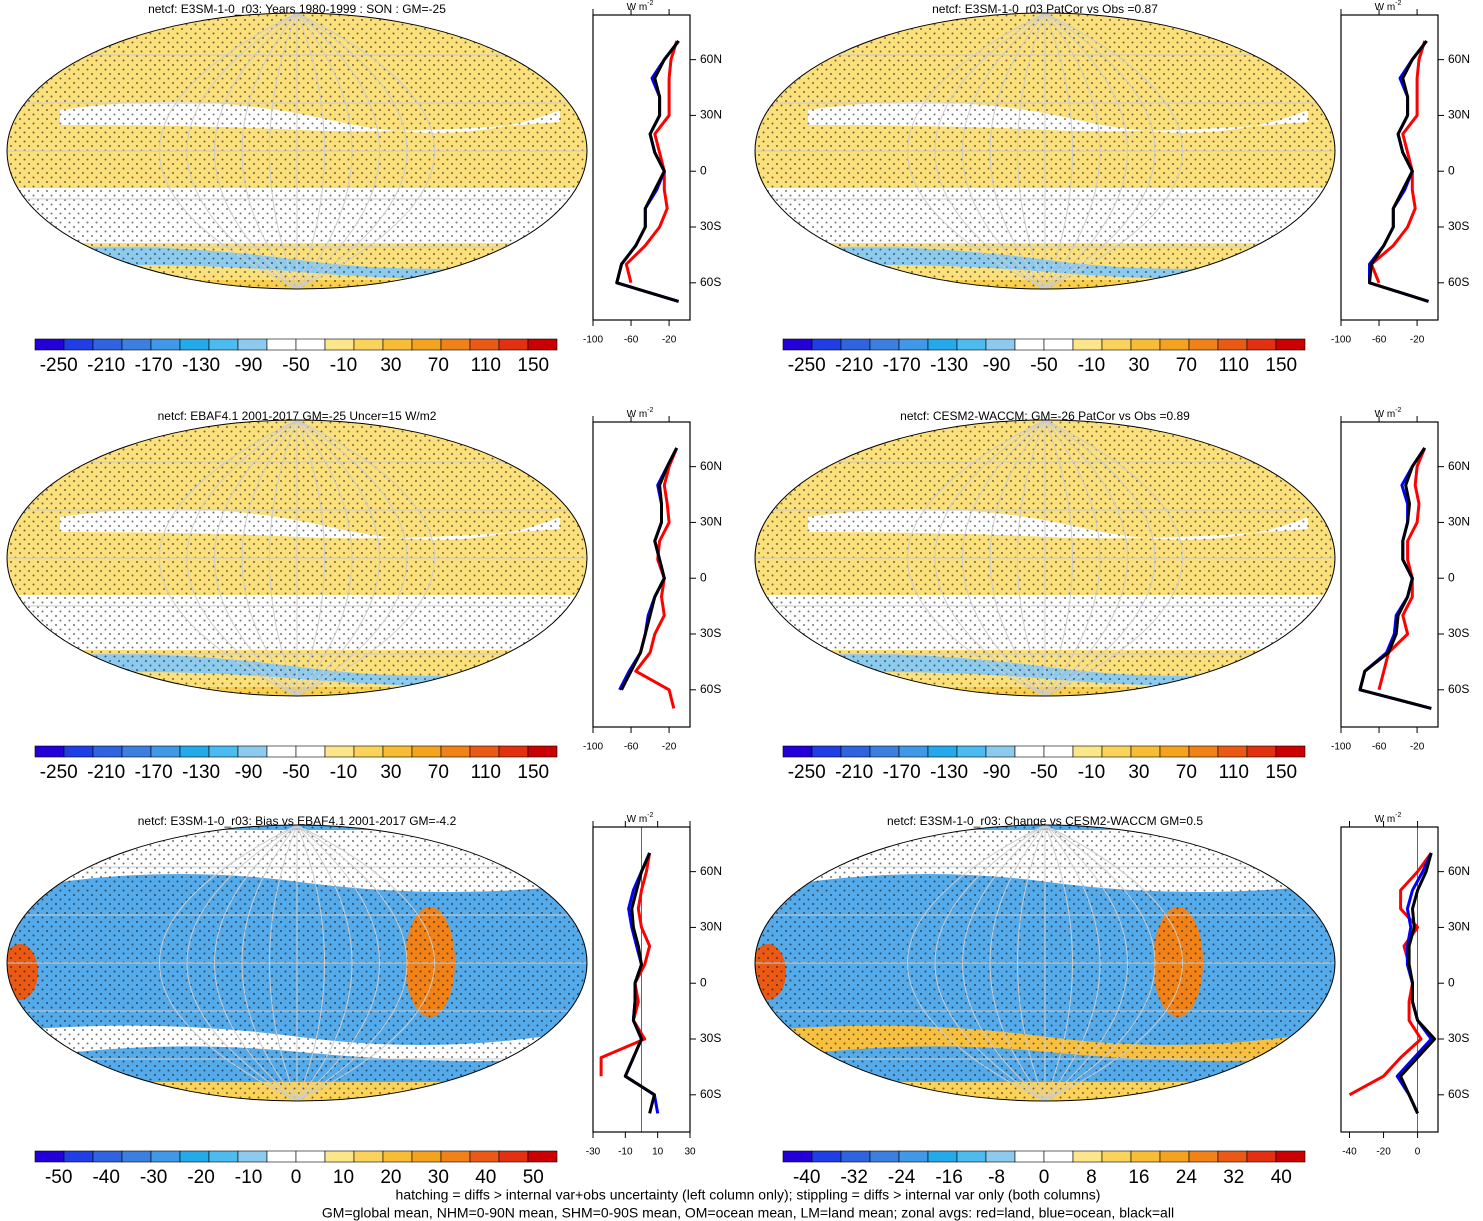 The image size is (1483, 1221). What do you see at coordinates (200, 1177) in the screenshot?
I see `colorbar-label: -20` at bounding box center [200, 1177].